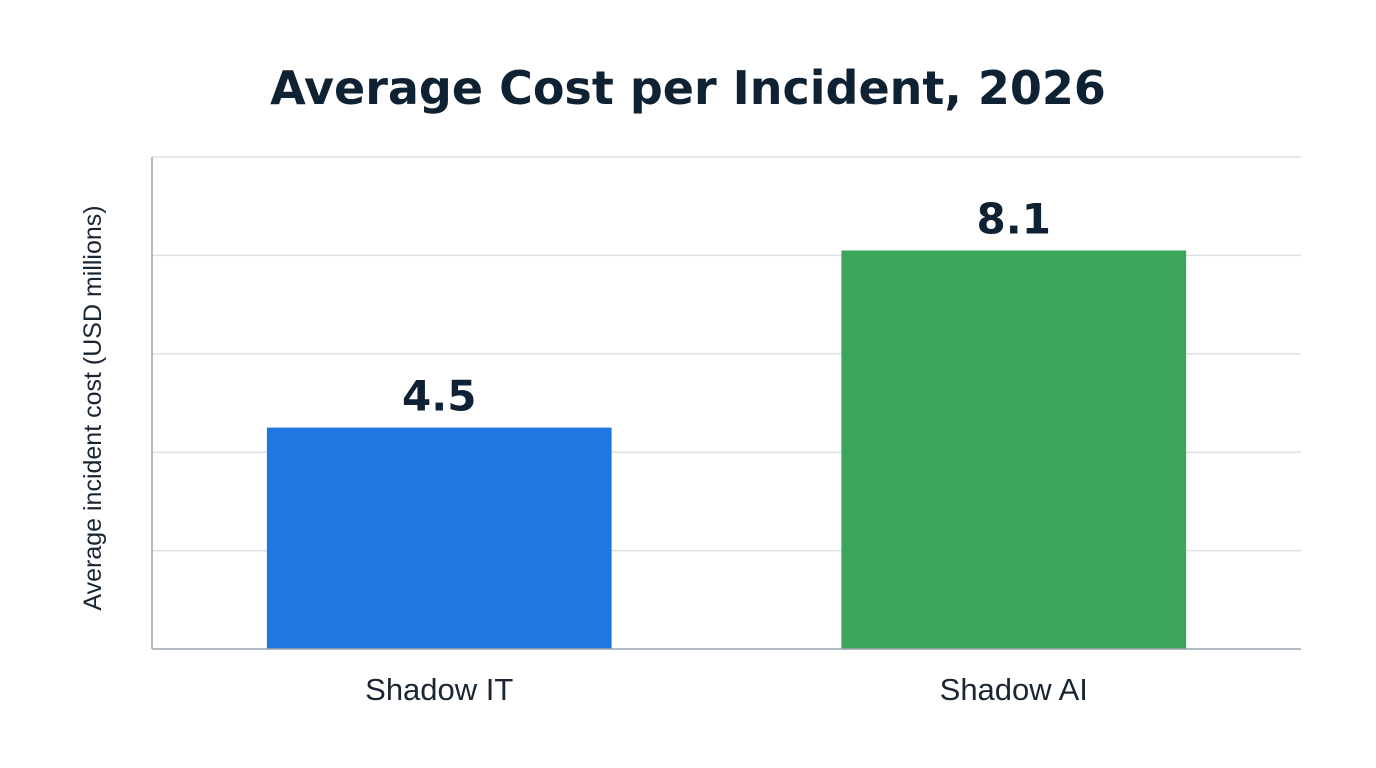 The width and height of the screenshot is (1376, 768). I want to click on data-label: 8.1, so click(1014, 218).